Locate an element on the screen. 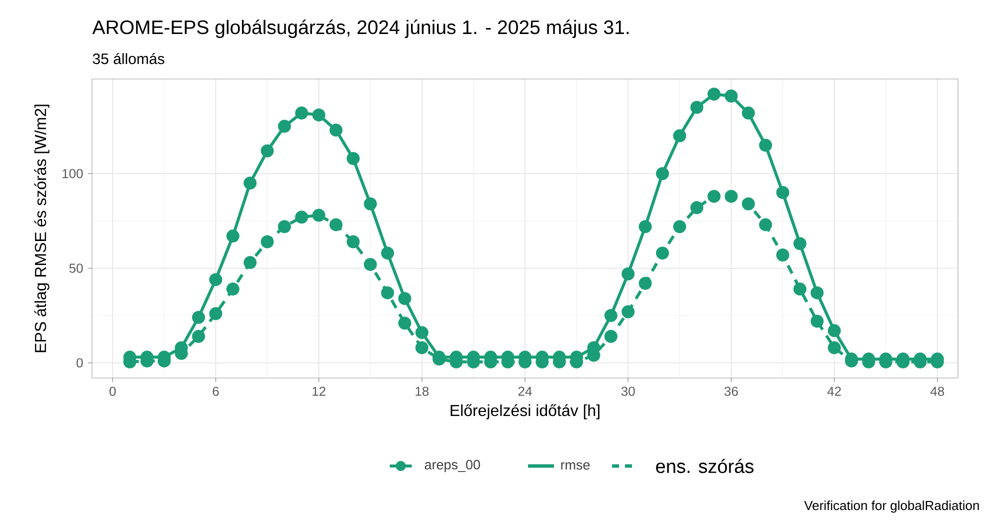 This screenshot has height=520, width=986. x-tick-label: 6 is located at coordinates (215, 391).